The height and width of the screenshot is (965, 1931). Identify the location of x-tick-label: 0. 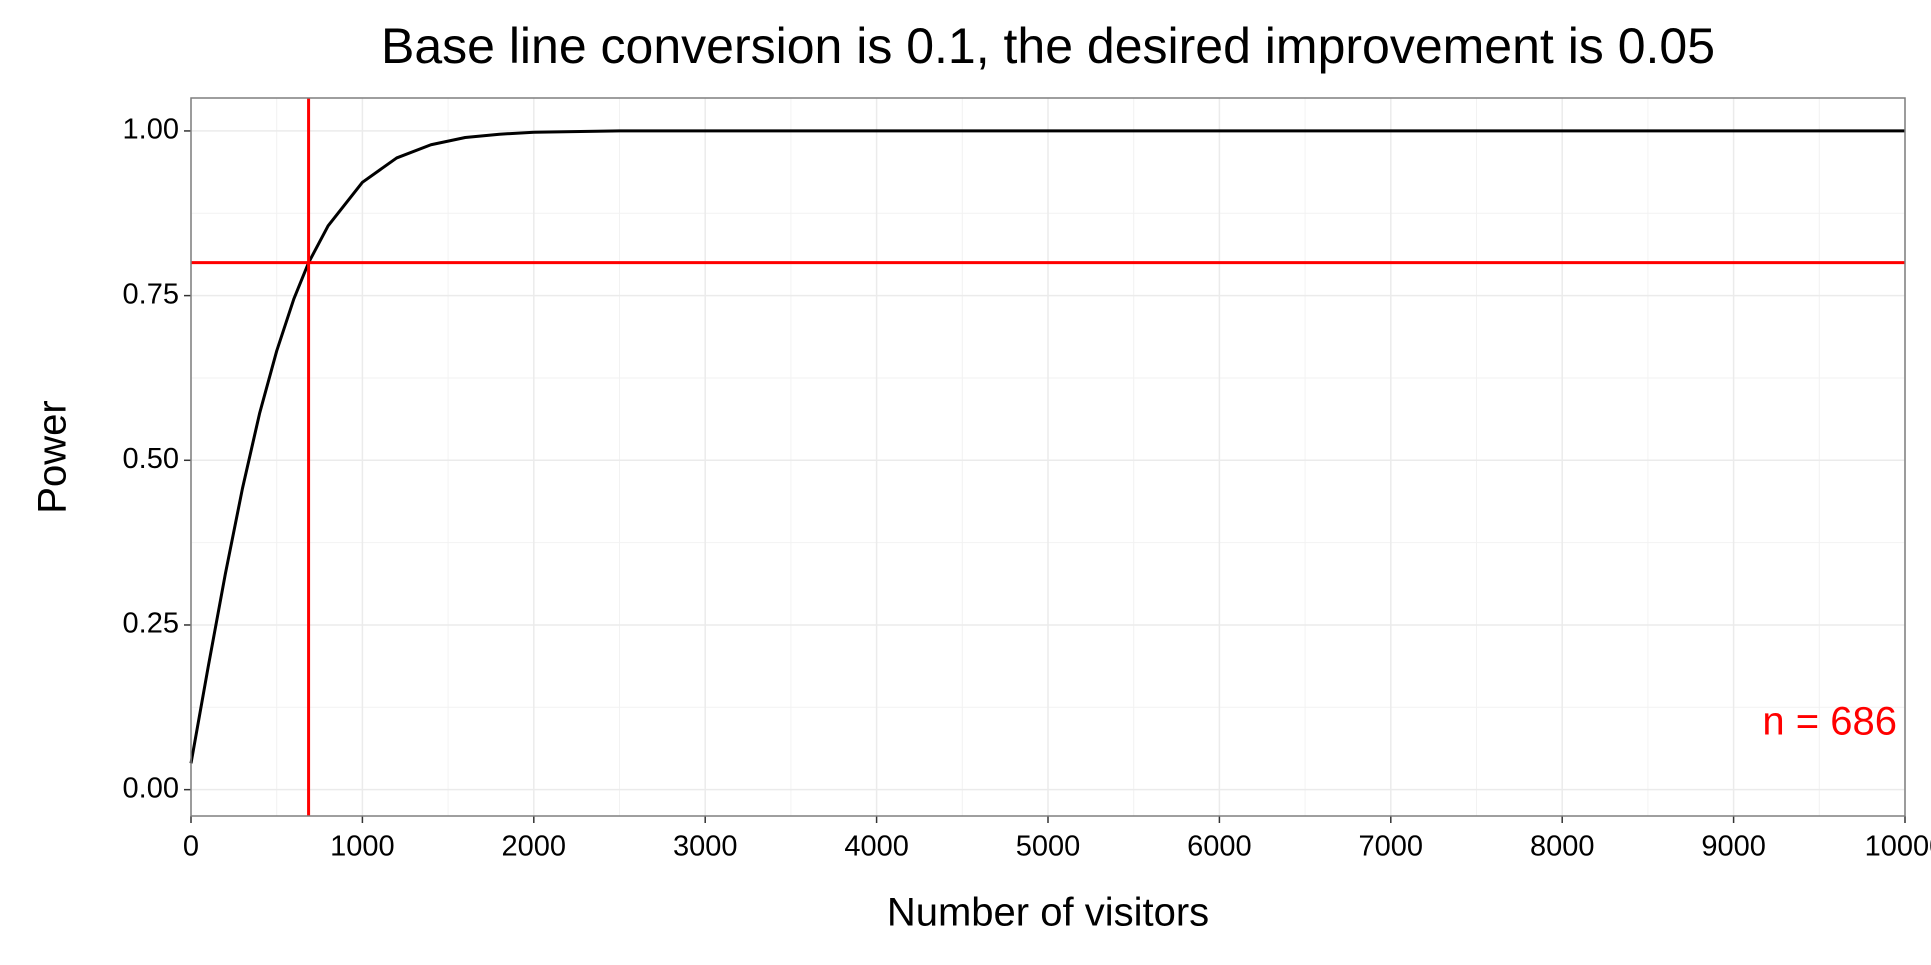
(191, 847).